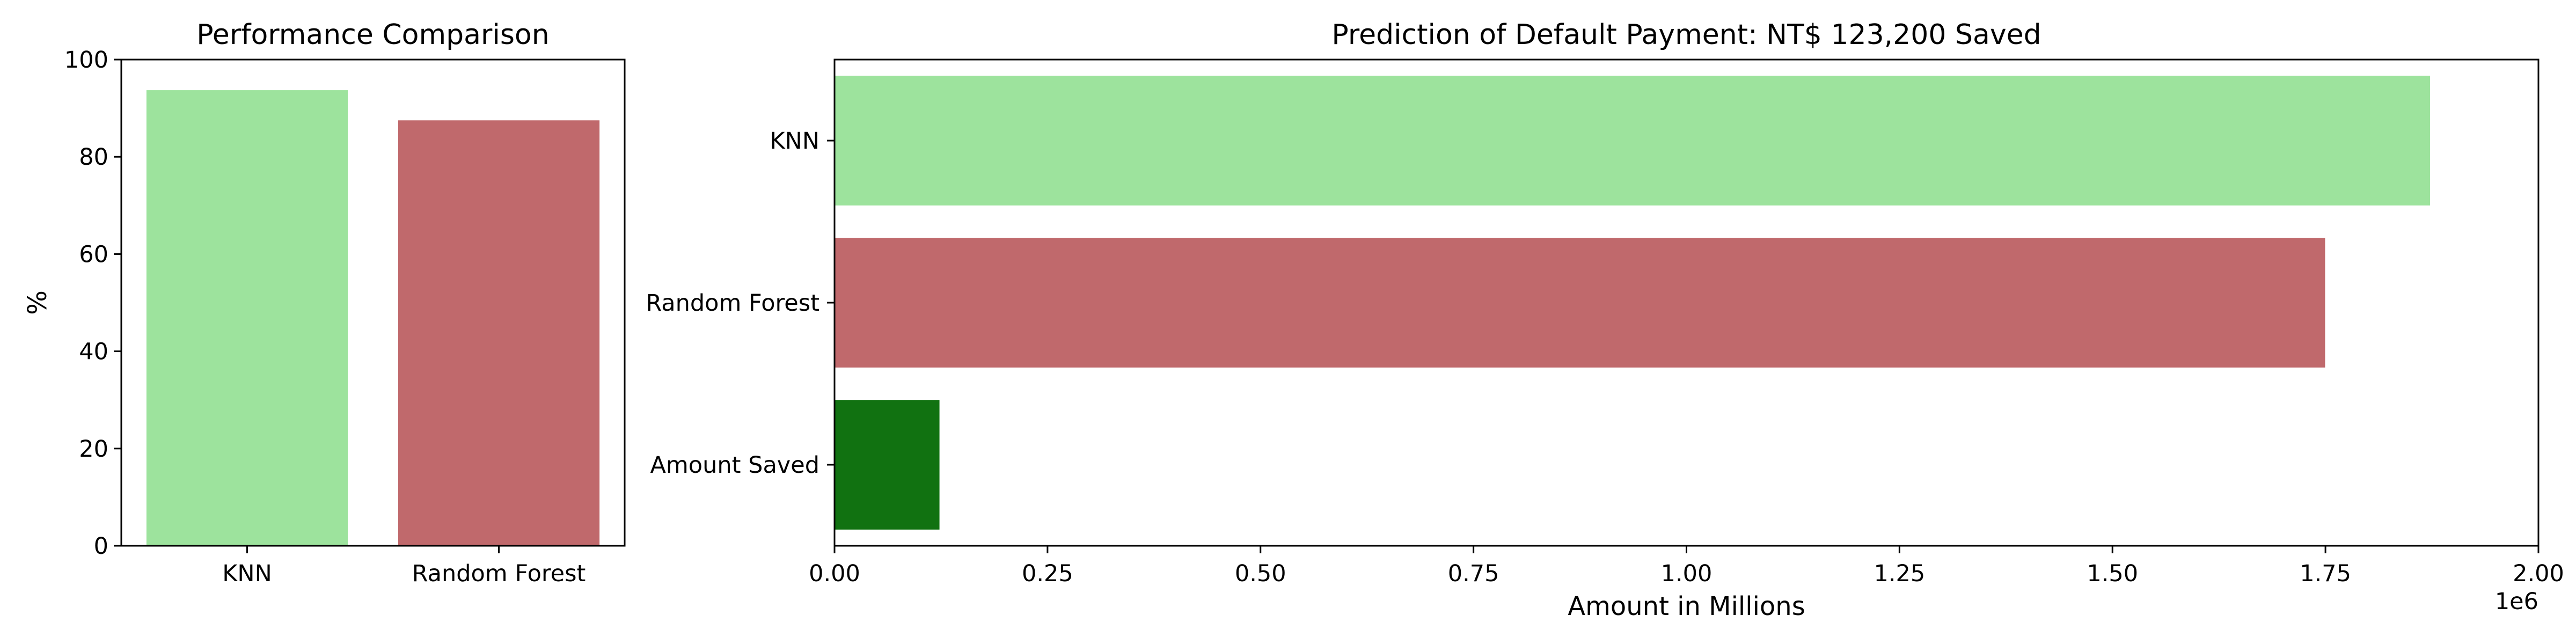  Describe the element at coordinates (2112, 573) in the screenshot. I see `x-tick-label: 1.50` at that location.